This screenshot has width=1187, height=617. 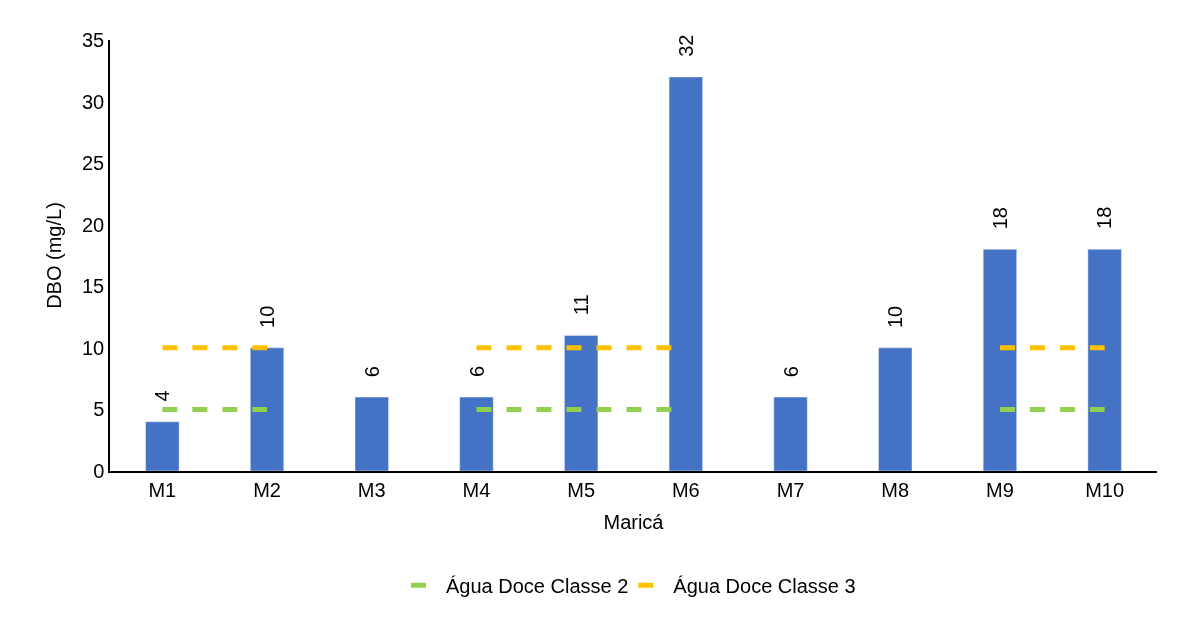 I want to click on y-tick-label: 25, so click(x=93, y=163).